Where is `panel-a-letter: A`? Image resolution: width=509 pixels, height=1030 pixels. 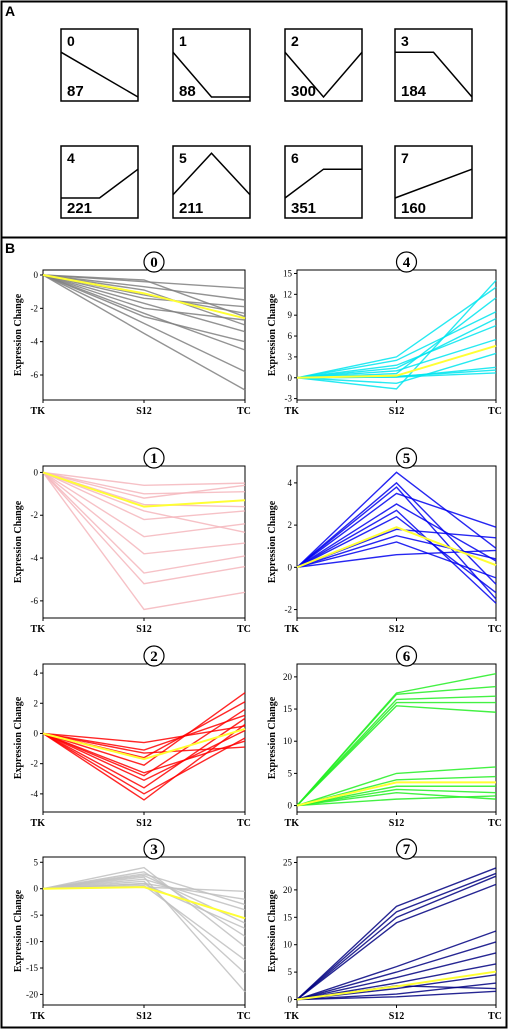
panel-a-letter: A is located at coordinates (10, 11).